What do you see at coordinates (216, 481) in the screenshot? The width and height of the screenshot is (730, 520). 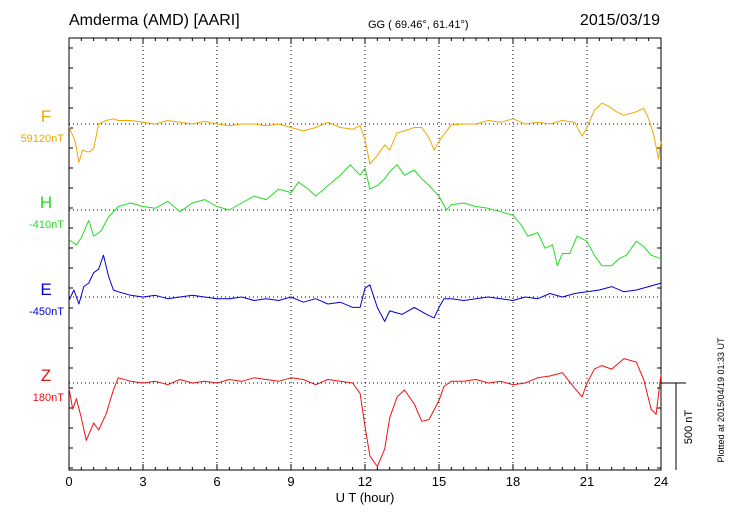 I see `x-tick-label: 6` at bounding box center [216, 481].